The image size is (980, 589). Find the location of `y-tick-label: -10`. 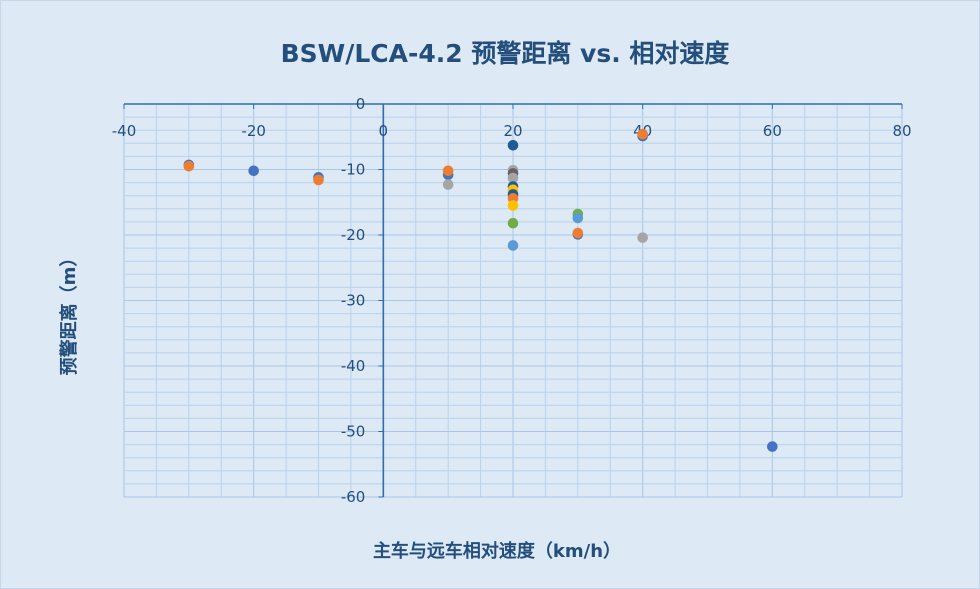

y-tick-label: -10 is located at coordinates (353, 170).